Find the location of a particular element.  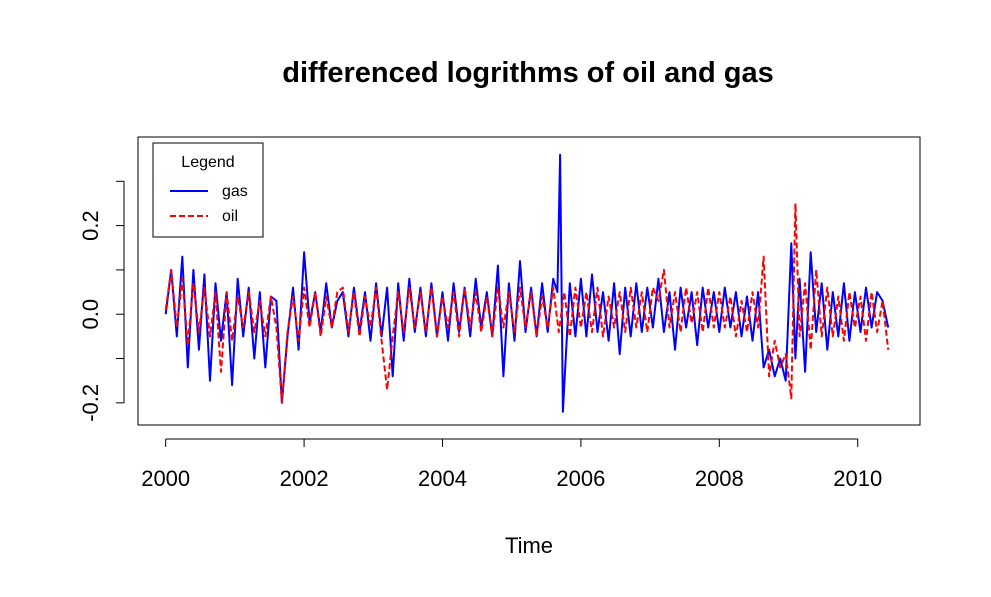

y-axis: -0.2 0.0 0.2 is located at coordinates (101, 301).